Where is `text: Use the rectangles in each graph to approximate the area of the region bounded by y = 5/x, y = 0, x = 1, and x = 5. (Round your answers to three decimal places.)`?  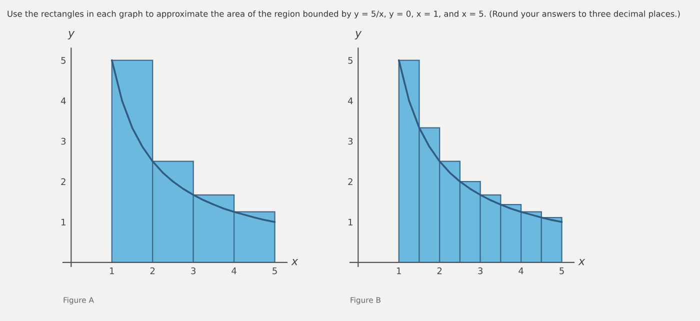
text: Use the rectangles in each graph to approximate the area of the region bounded by y = 5/x, y = 0, x = 1, and x = 5. (Round your answers to three decimal places.) is located at coordinates (344, 14).